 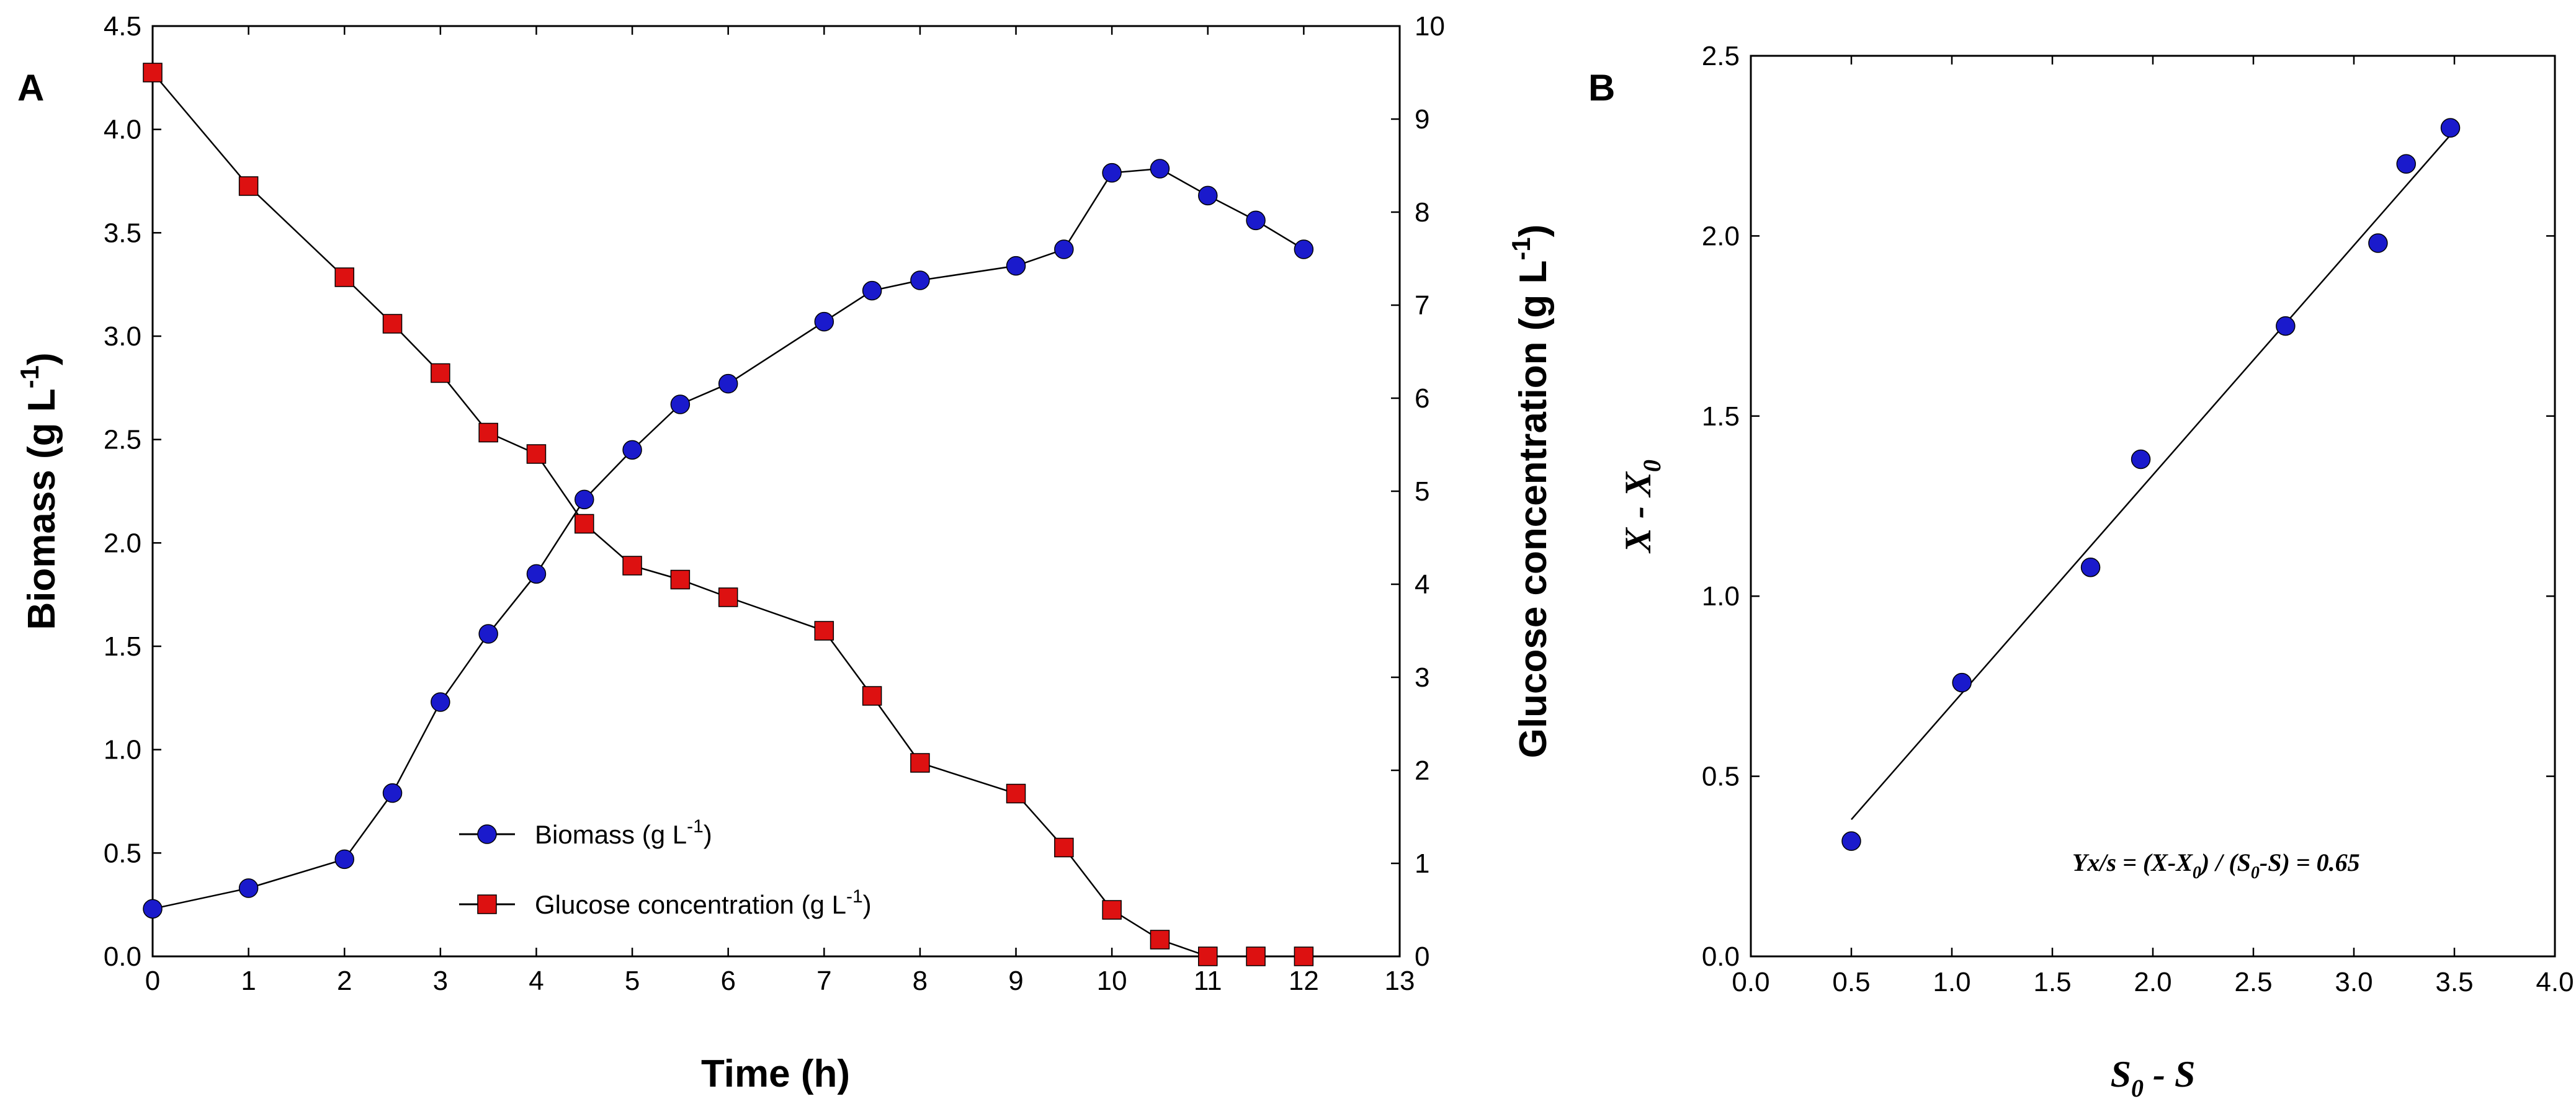 I want to click on panel-b-x-label-main: S, so click(x=2121, y=1074).